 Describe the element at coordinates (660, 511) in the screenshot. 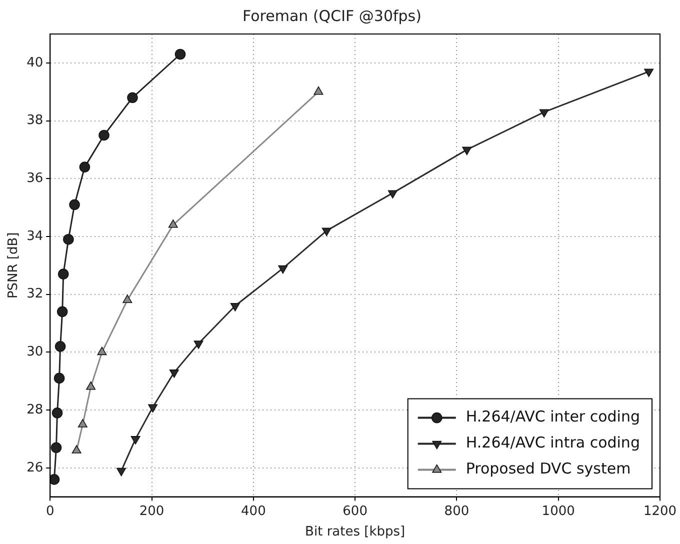

I see `x-tick-label: 1200` at that location.